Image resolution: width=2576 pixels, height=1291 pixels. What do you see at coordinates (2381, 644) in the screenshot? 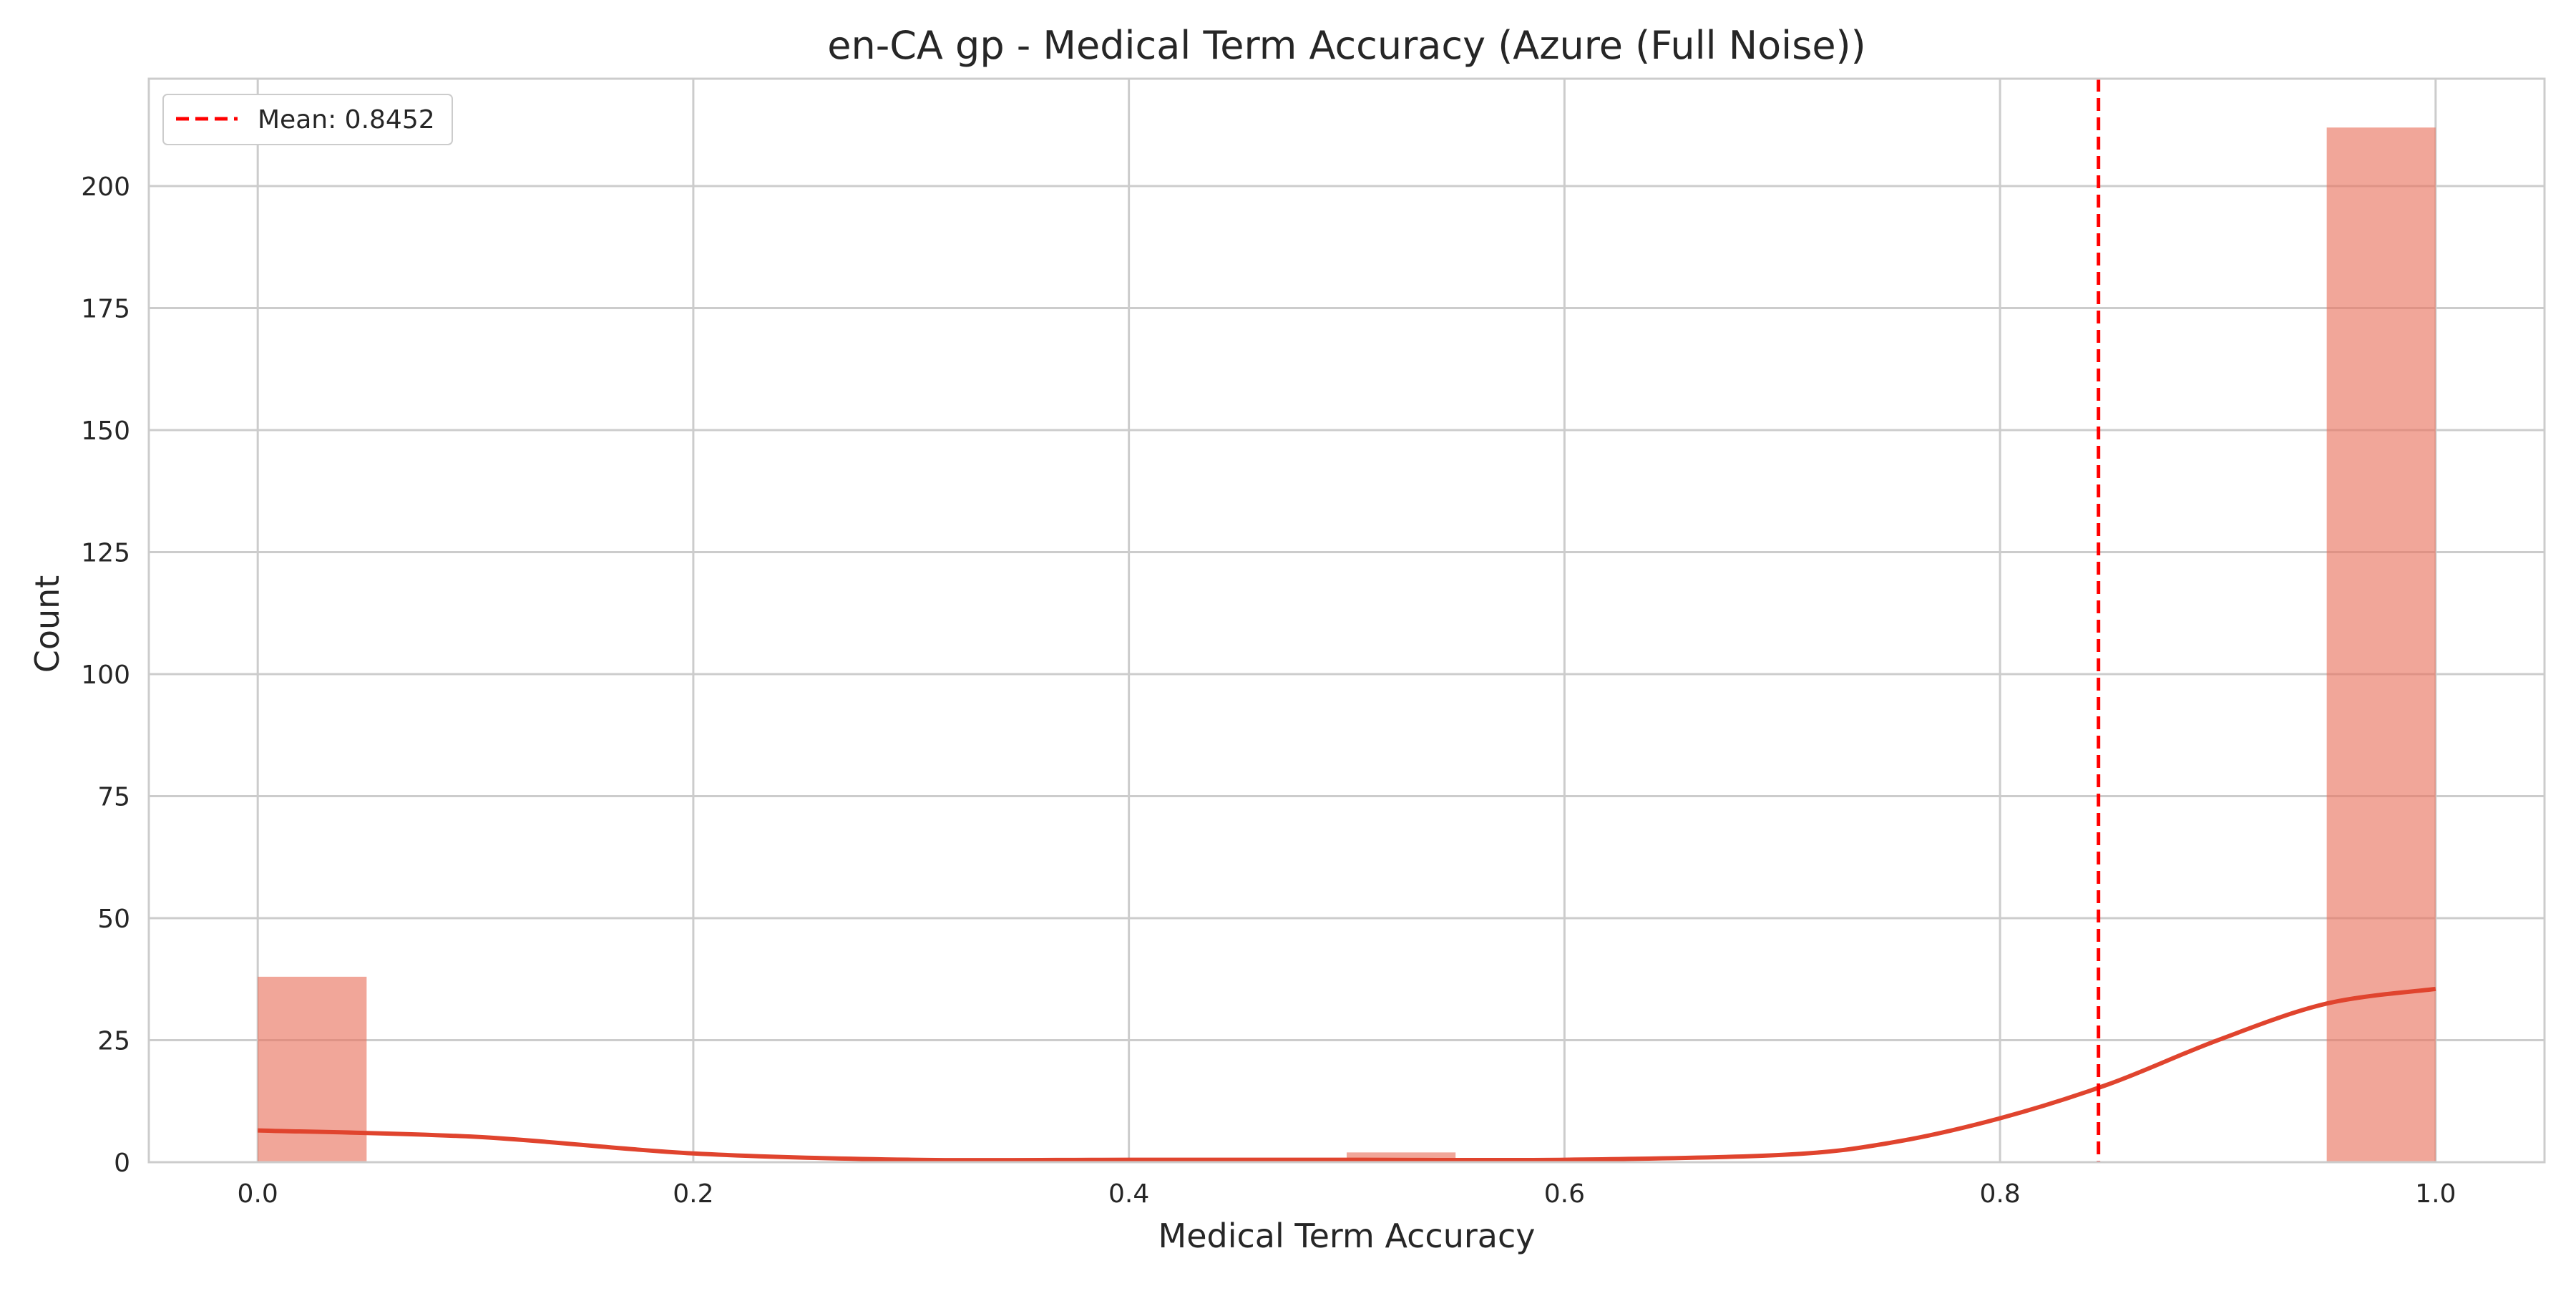
I see `histogram-bar` at bounding box center [2381, 644].